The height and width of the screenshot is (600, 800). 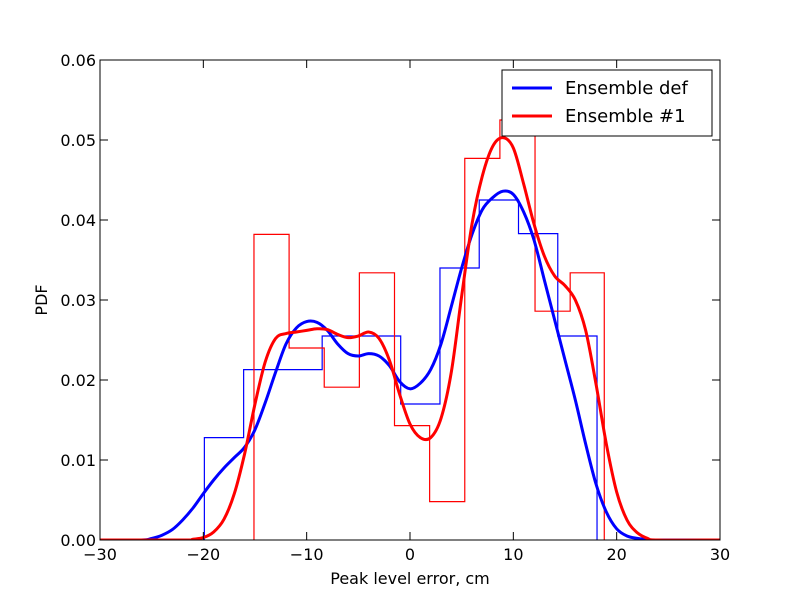 I want to click on y-tick-label: 0.00, so click(x=78, y=540).